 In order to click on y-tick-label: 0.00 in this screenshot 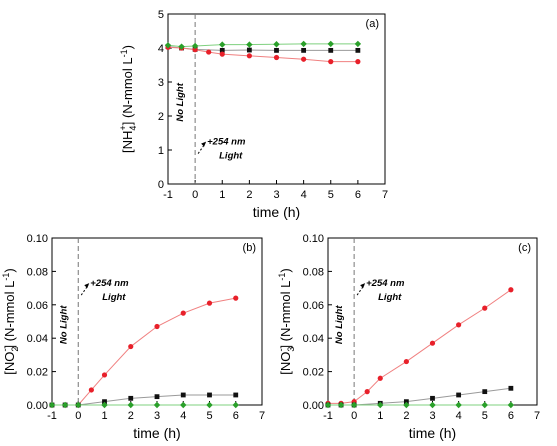, I will do `click(313, 406)`.